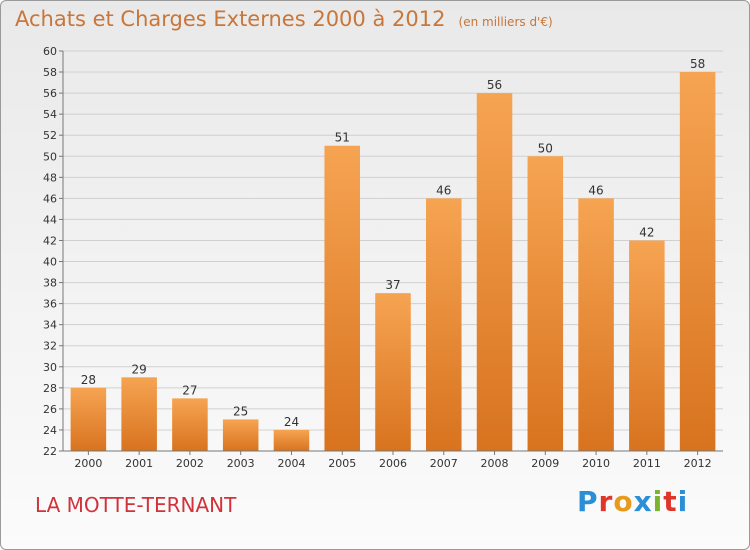 The image size is (750, 550). Describe the element at coordinates (88, 463) in the screenshot. I see `x-tick-label: 2000` at that location.